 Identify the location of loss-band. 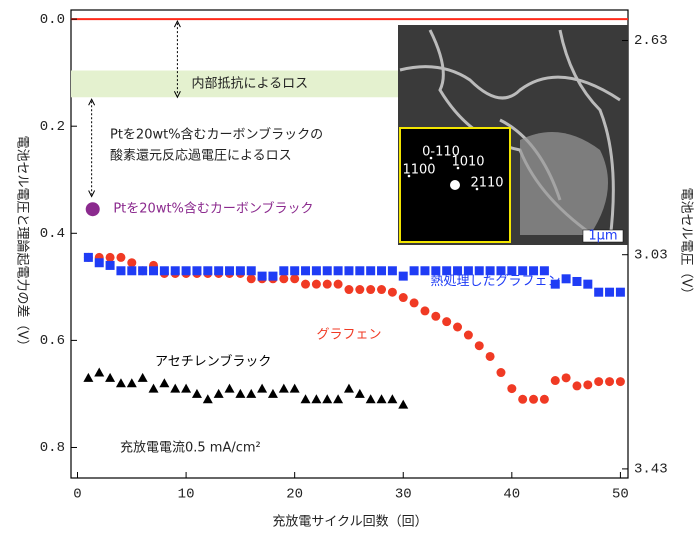
(235, 84).